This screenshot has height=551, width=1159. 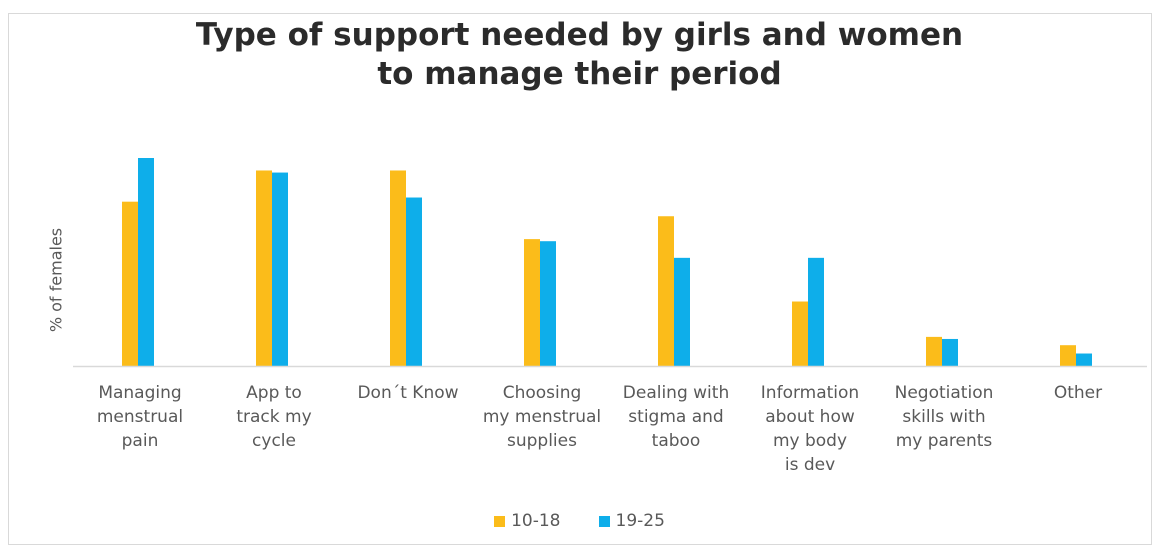 I want to click on category-label-0: Managing menstrual pain, so click(x=140, y=417).